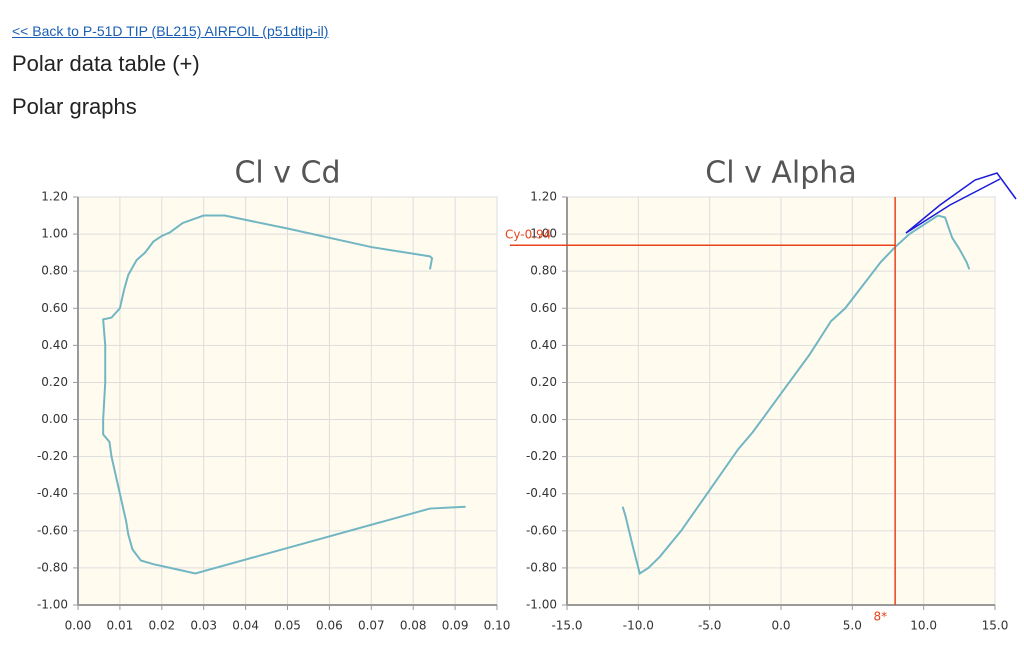  I want to click on x-tick-label: 0.0, so click(780, 626).